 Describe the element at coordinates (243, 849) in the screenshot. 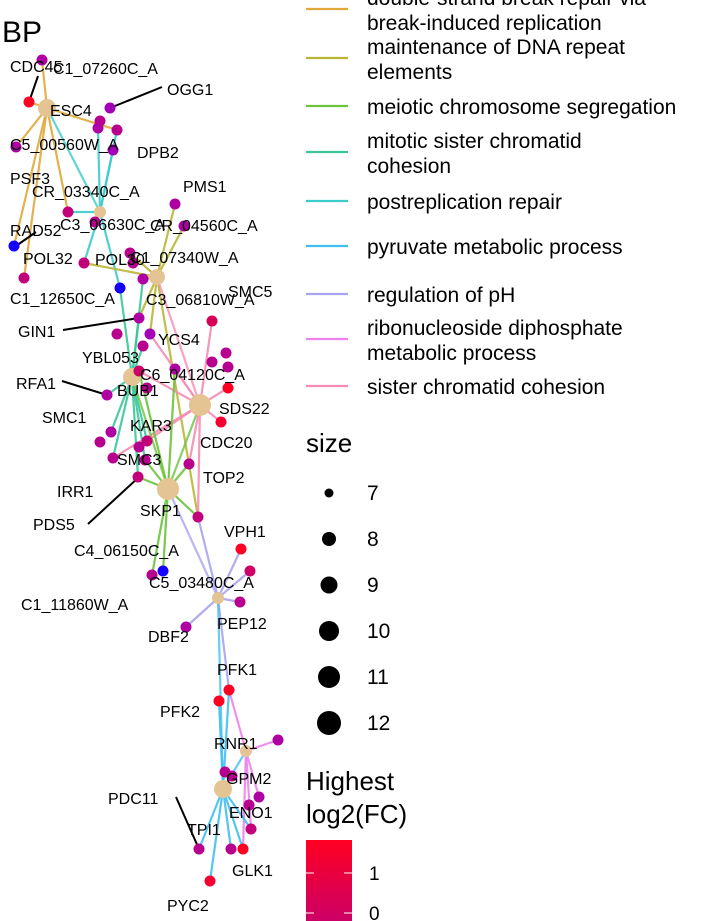

I see `gene-node-glk1` at that location.